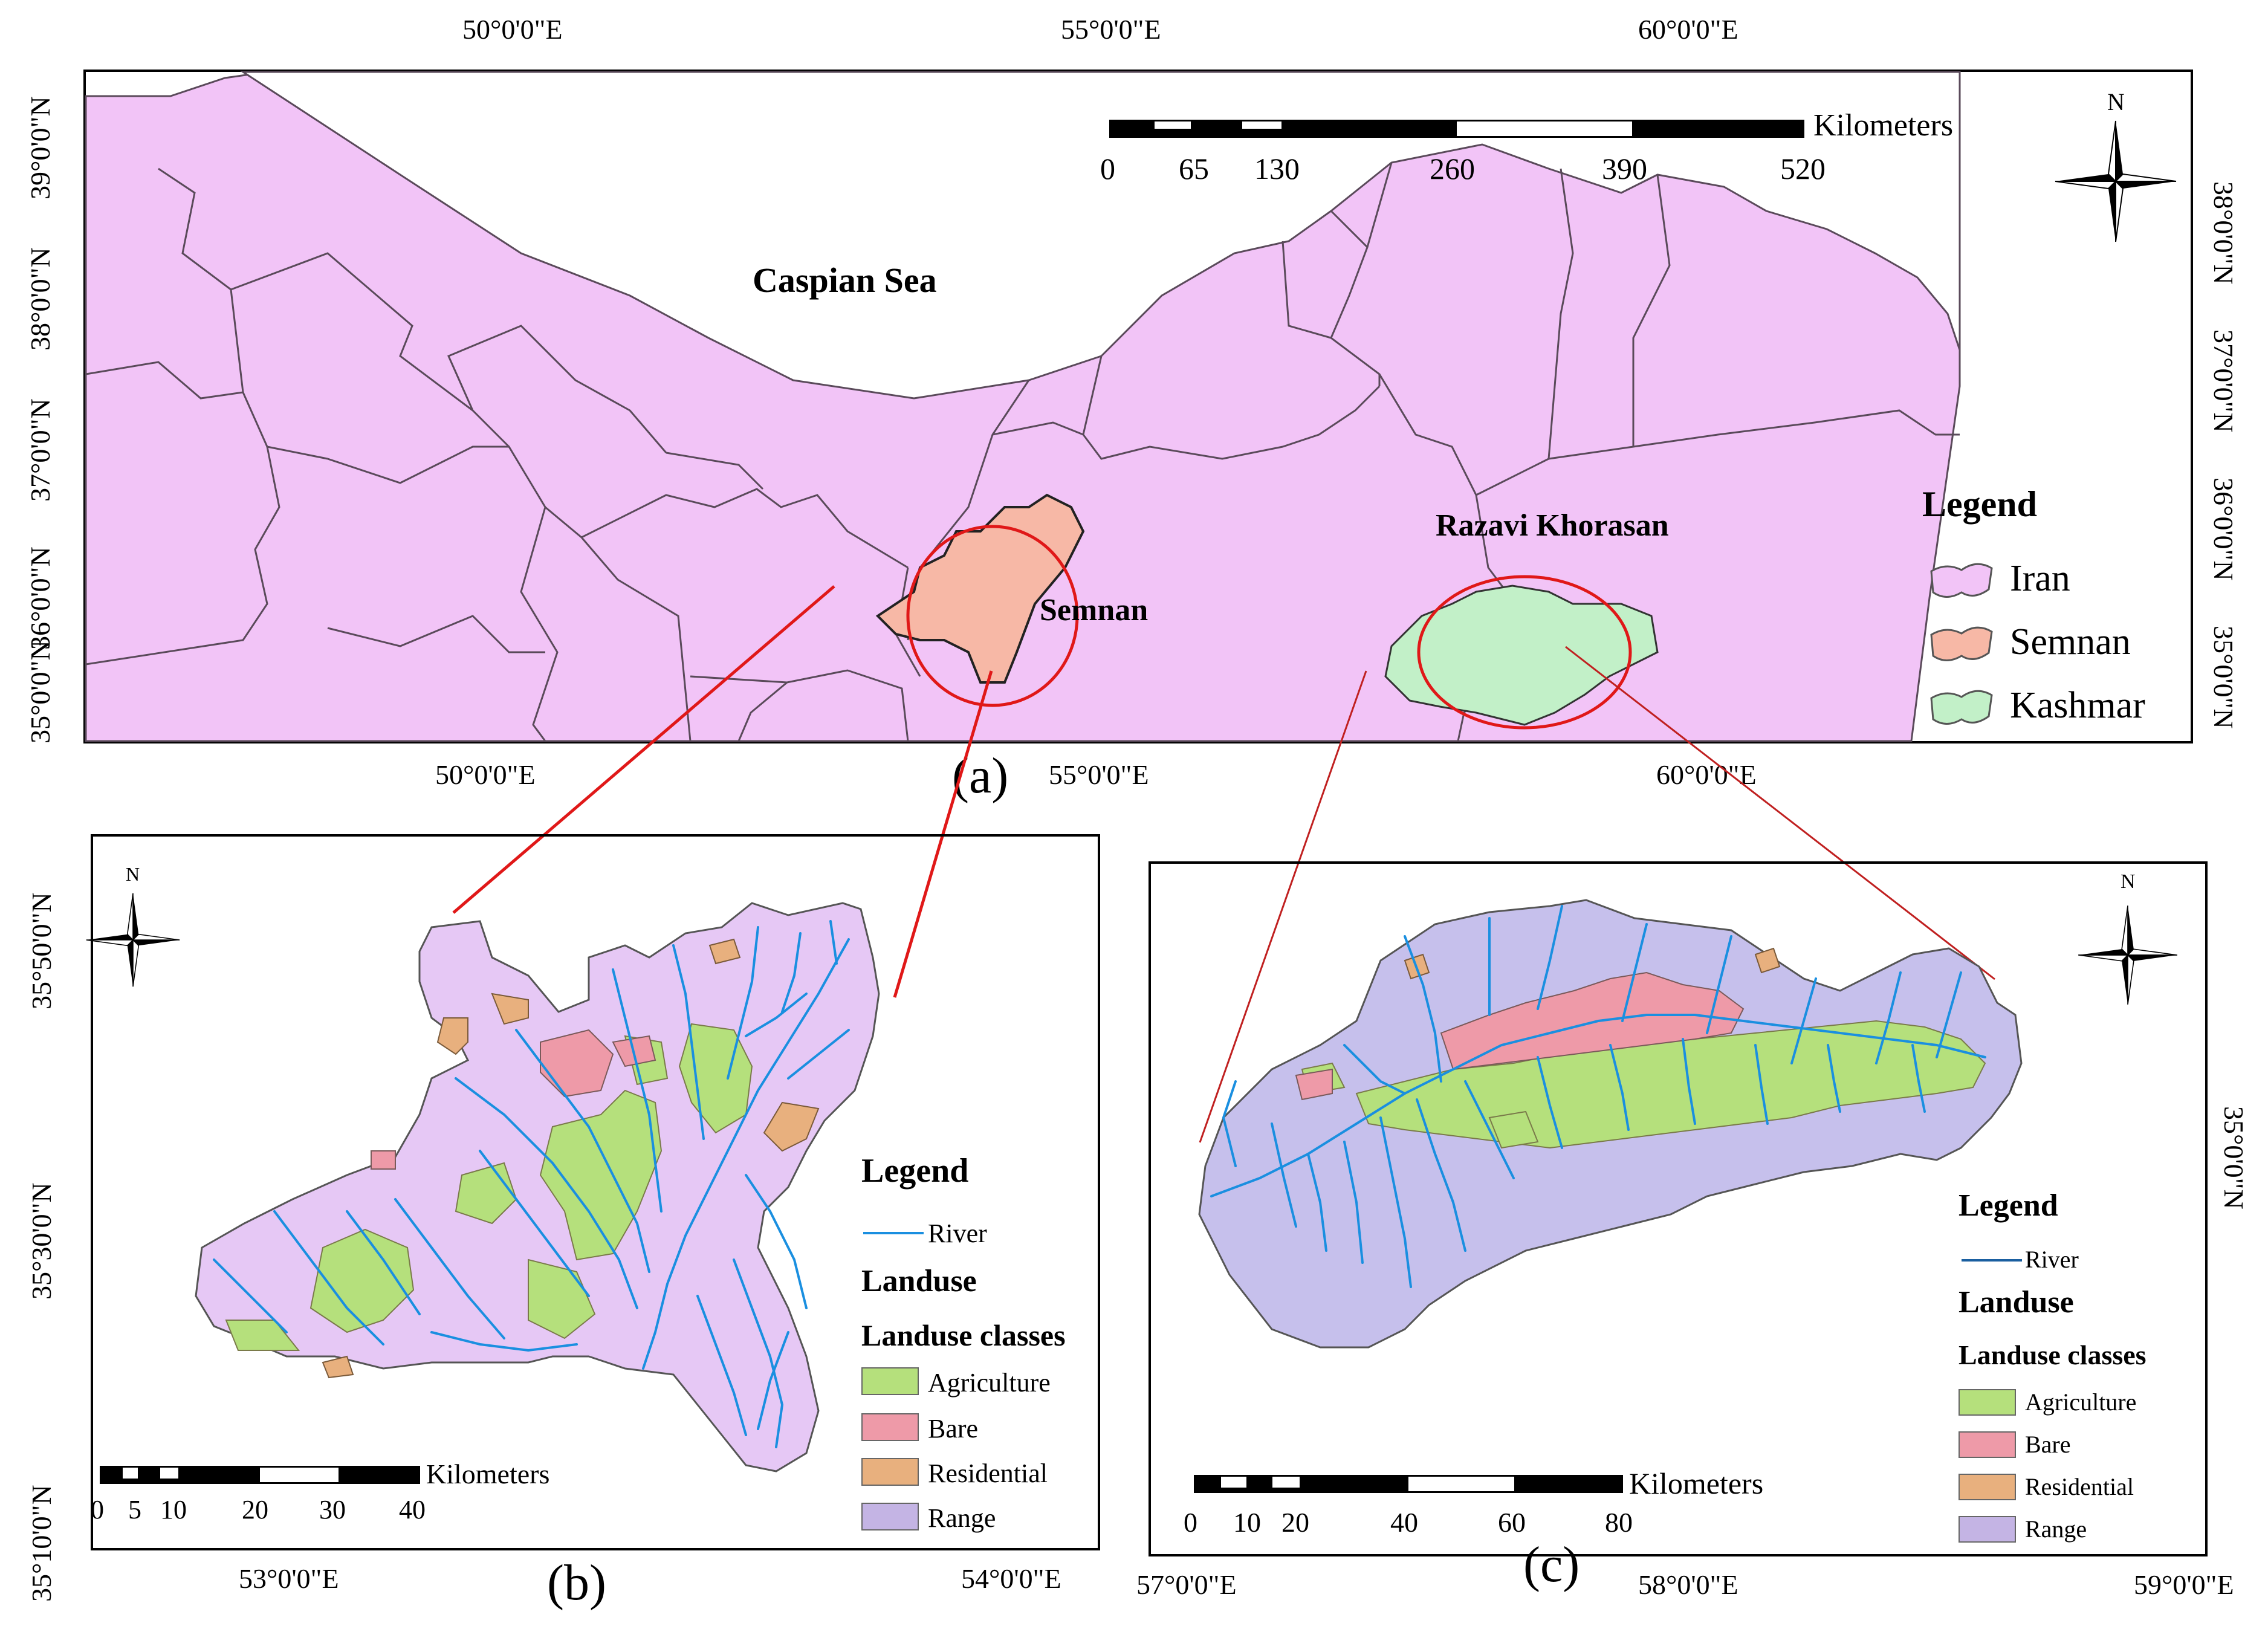  I want to click on lon-label-bottom: 60°0'0"E, so click(1706, 774).